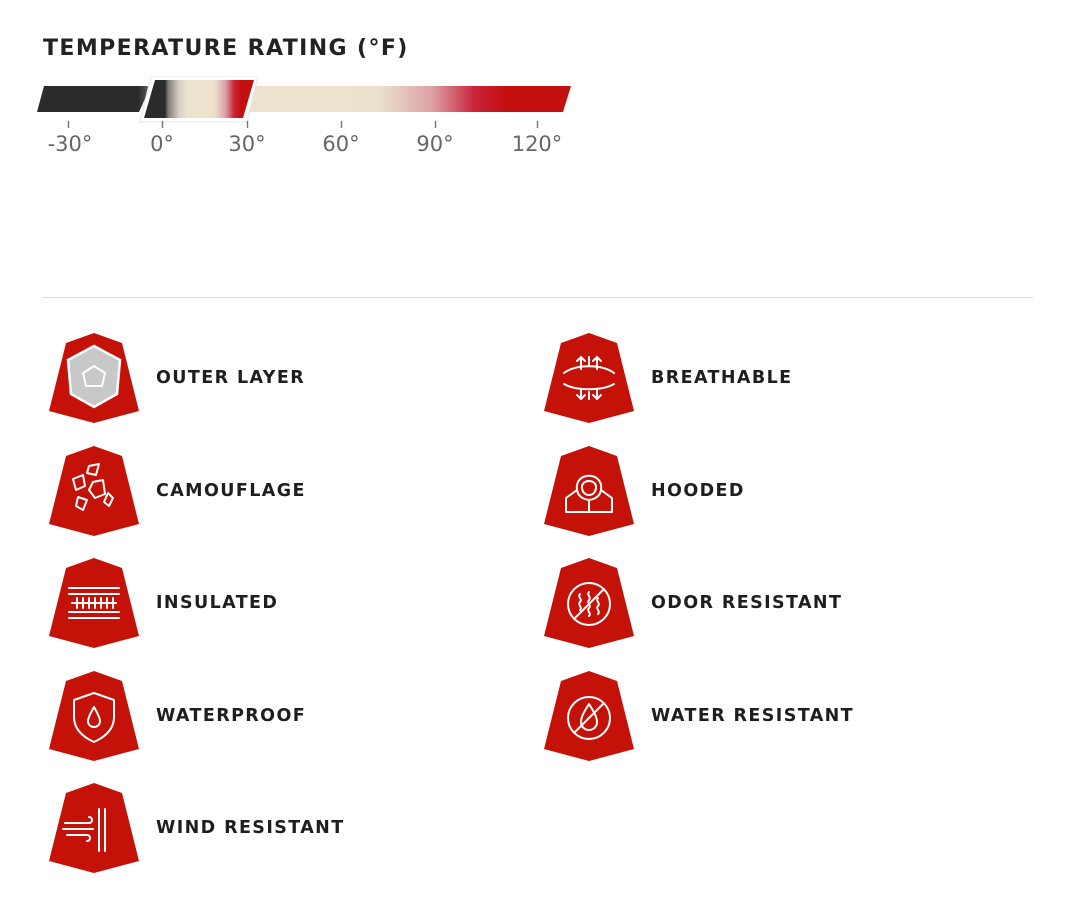 Image resolution: width=1080 pixels, height=912 pixels. I want to click on feature-label-water-resistant: WATER RESISTANT, so click(753, 716).